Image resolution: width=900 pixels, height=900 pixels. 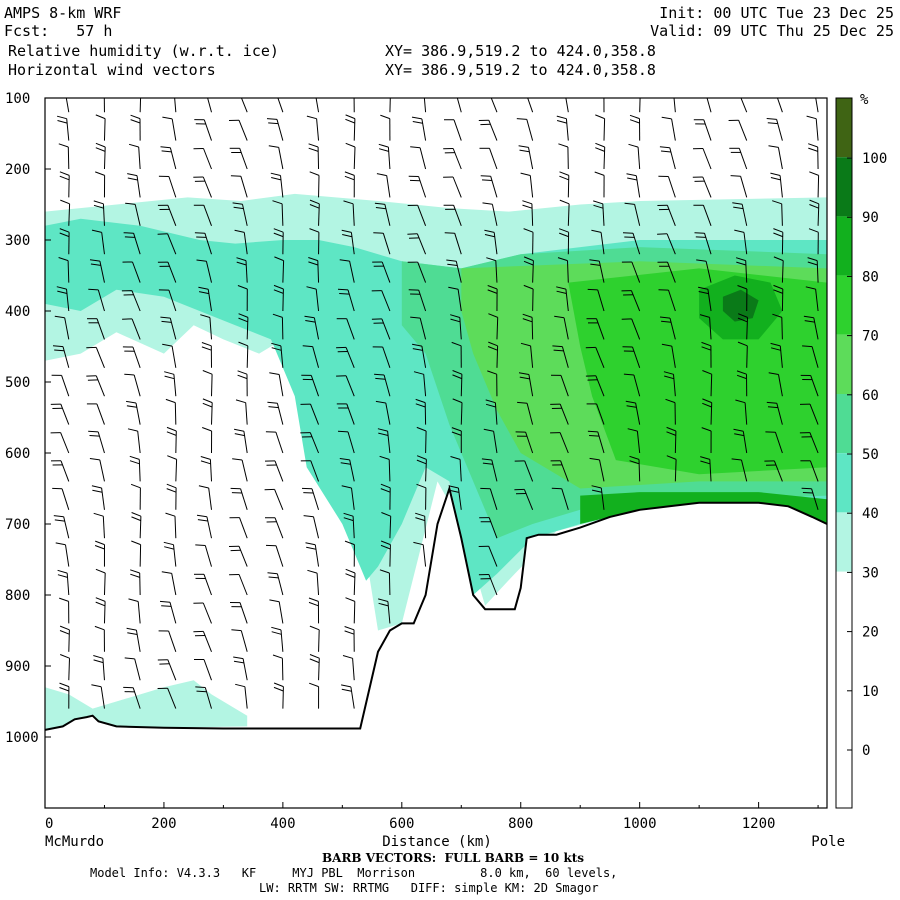 What do you see at coordinates (49, 824) in the screenshot?
I see `x-tick-label: 0` at bounding box center [49, 824].